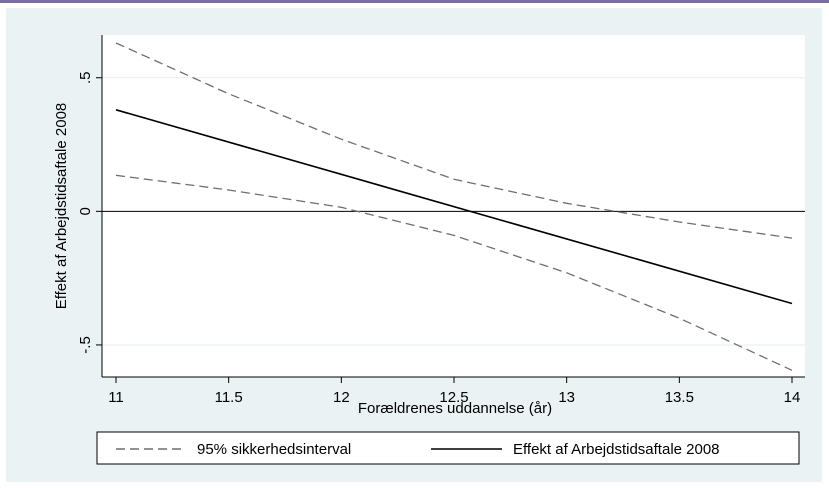 This screenshot has width=829, height=488. What do you see at coordinates (679, 397) in the screenshot?
I see `x-tick-label-5: 13.5` at bounding box center [679, 397].